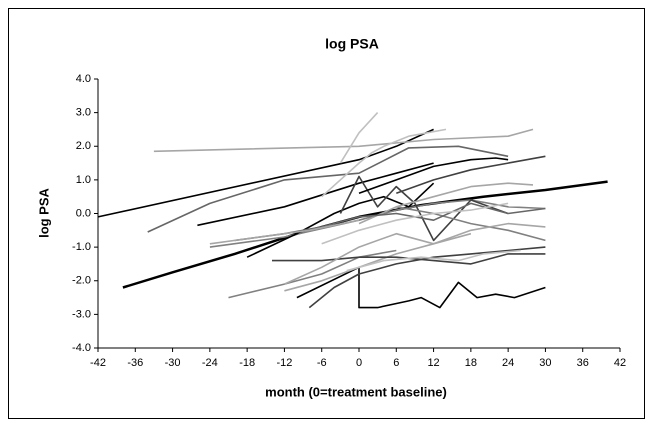  What do you see at coordinates (81, 247) in the screenshot?
I see `y-tick-label: -1.0` at bounding box center [81, 247].